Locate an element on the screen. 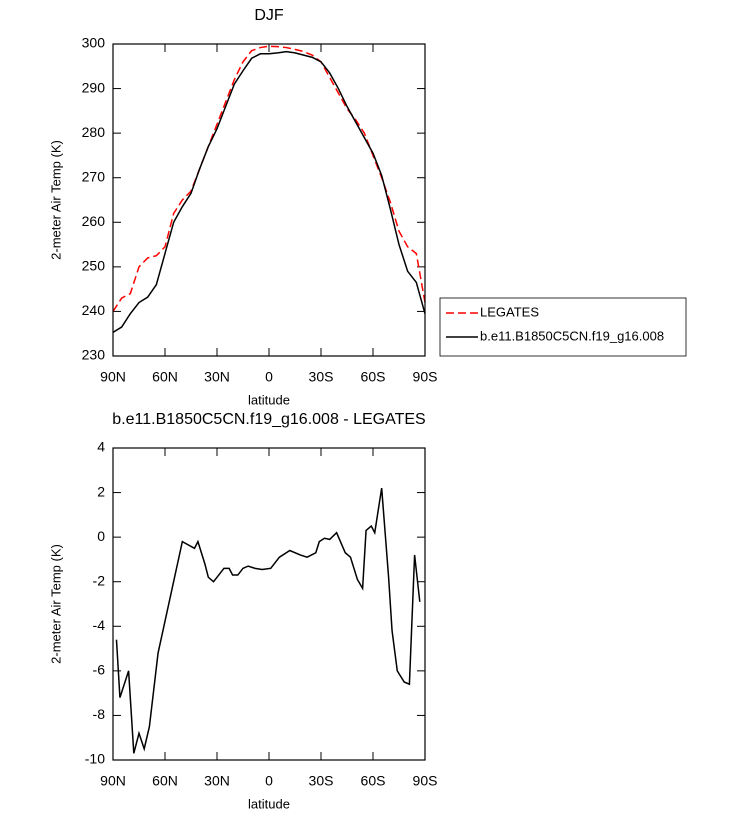  y-tick-label: 0 is located at coordinates (101, 536).